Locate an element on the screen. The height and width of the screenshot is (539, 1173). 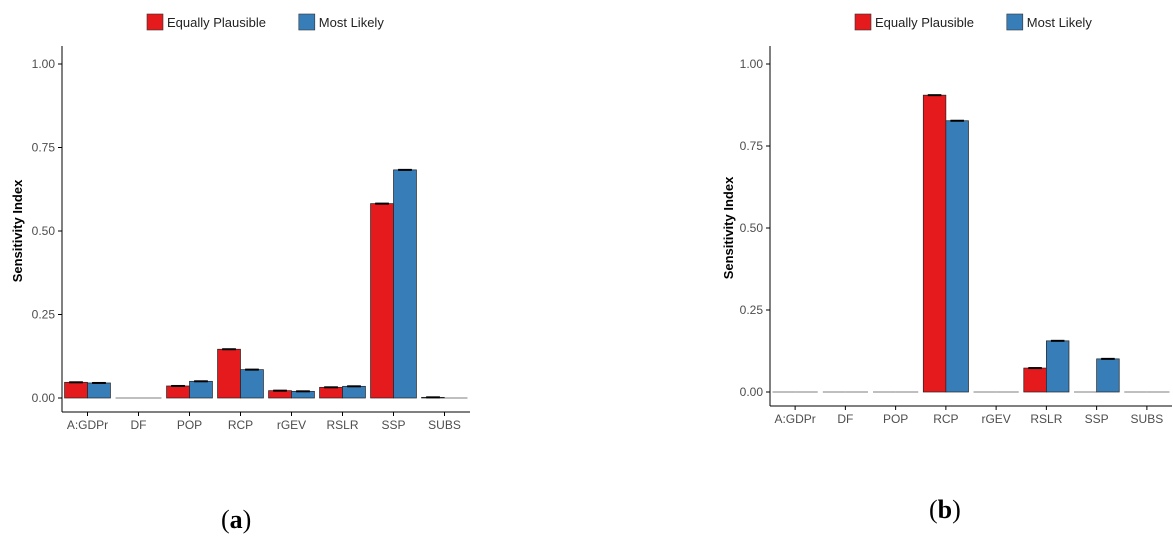
legend-b: Equally Plausible Most Likely is located at coordinates (973, 22).